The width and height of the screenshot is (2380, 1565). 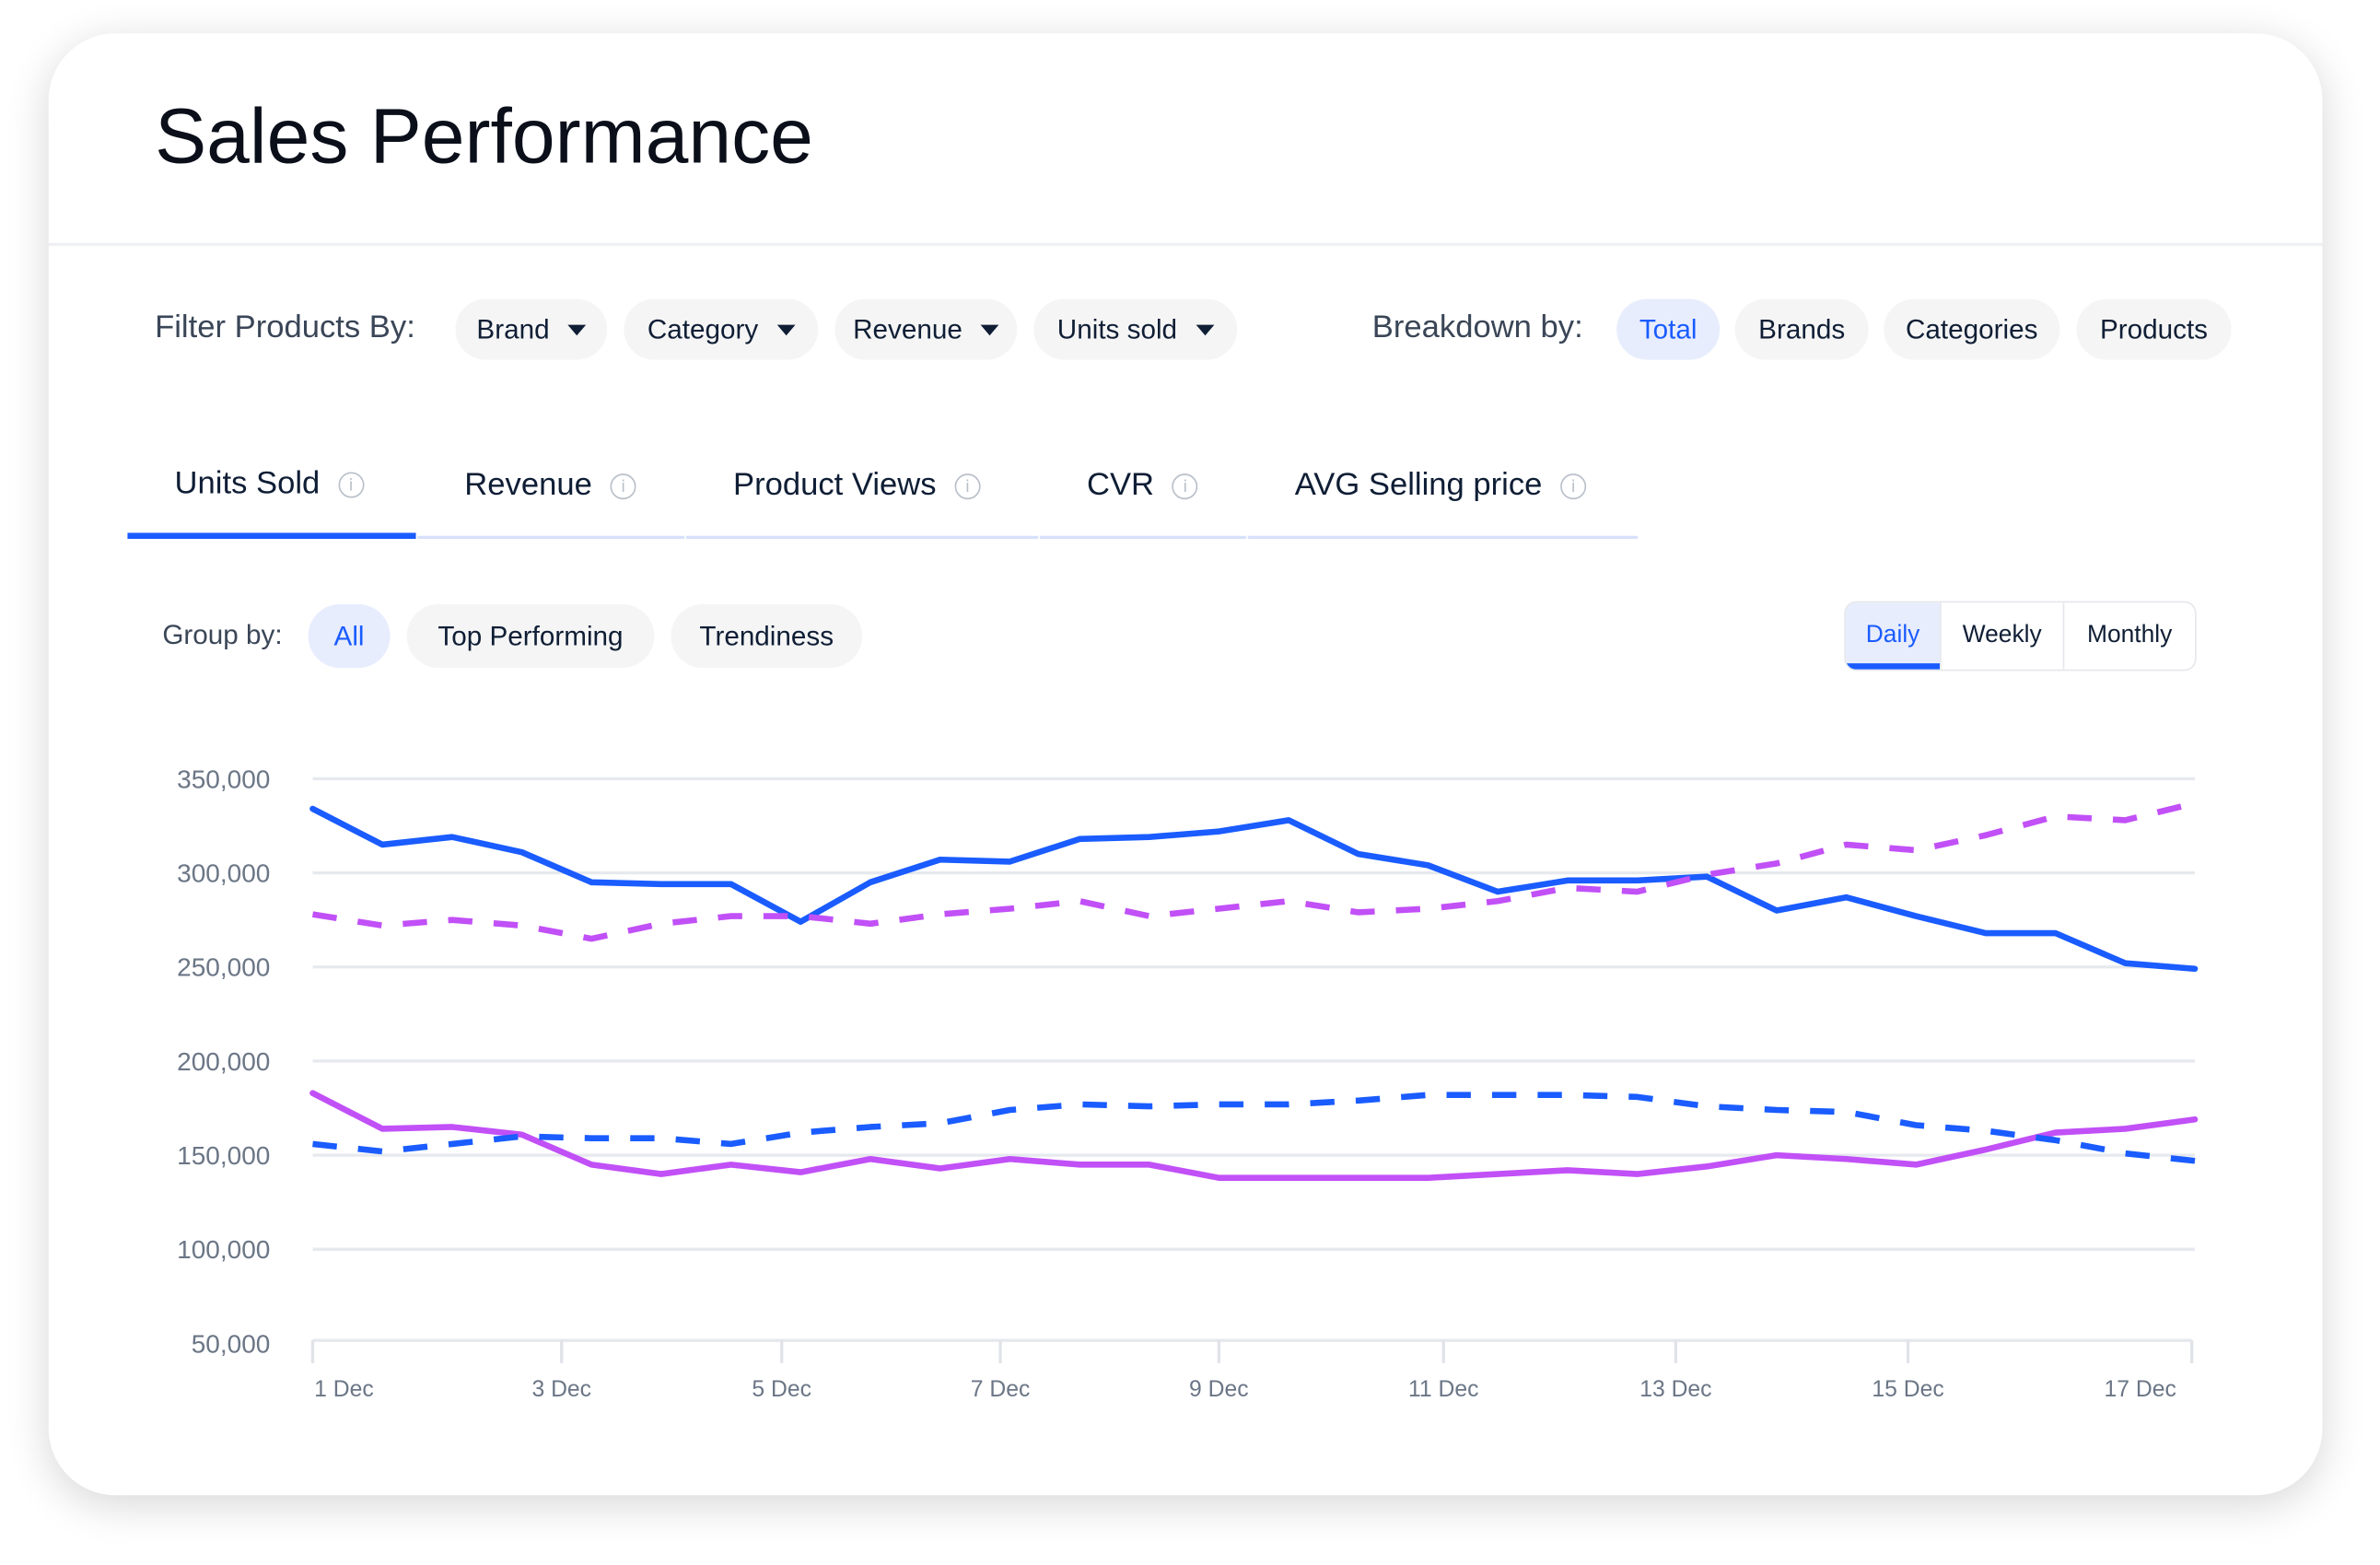 What do you see at coordinates (1120, 485) in the screenshot?
I see `tab-label: CVR` at bounding box center [1120, 485].